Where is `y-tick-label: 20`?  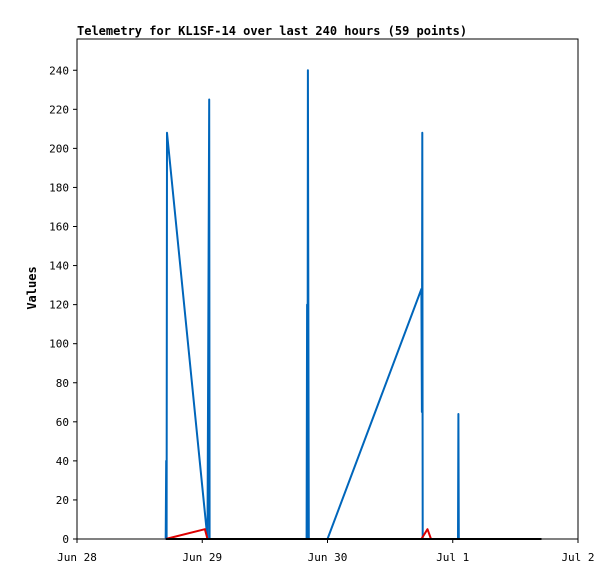
y-tick-label: 20 is located at coordinates (62, 500).